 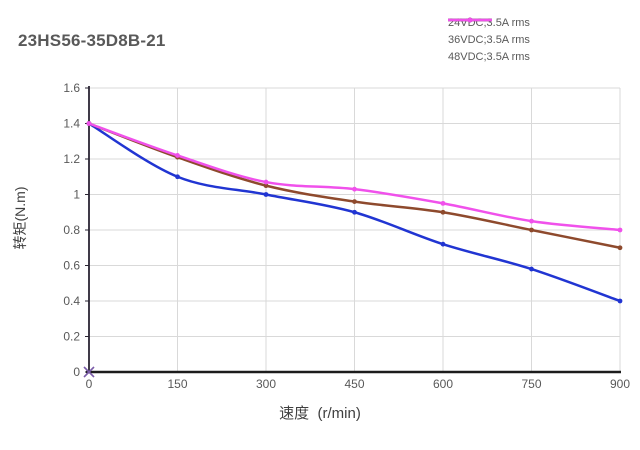 What do you see at coordinates (71, 124) in the screenshot?
I see `y-tick-label: 1.4` at bounding box center [71, 124].